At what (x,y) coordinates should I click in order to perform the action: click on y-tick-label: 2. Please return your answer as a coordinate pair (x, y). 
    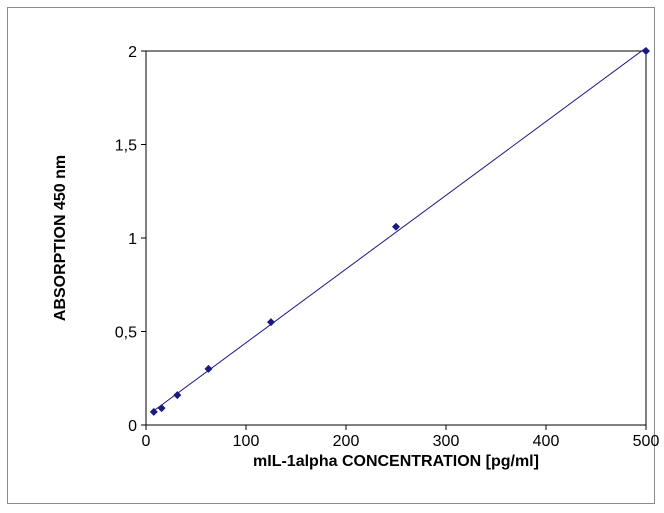
    Looking at the image, I should click on (132, 52).